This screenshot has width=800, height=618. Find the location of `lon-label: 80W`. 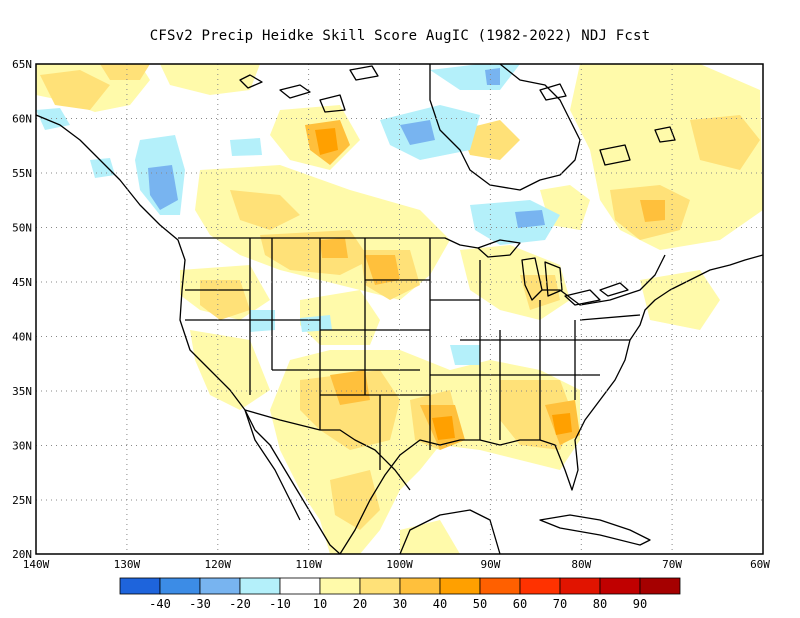

lon-label: 80W is located at coordinates (581, 564).